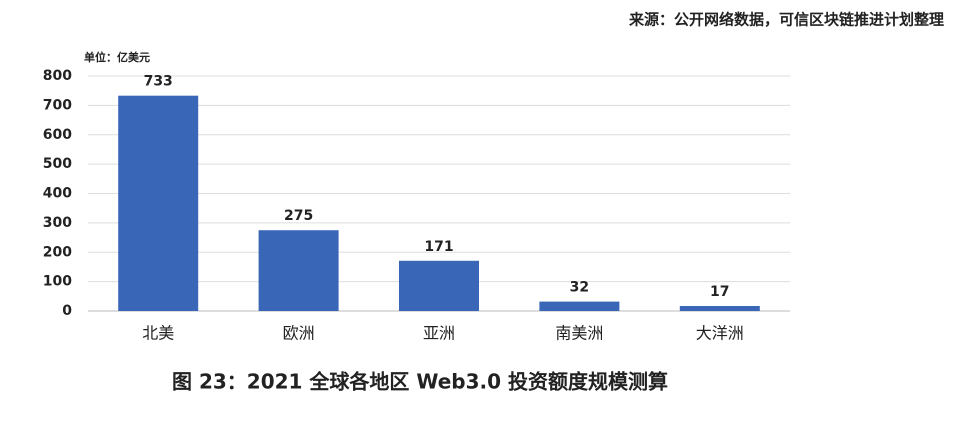 The width and height of the screenshot is (954, 424). I want to click on value-label: 32, so click(579, 288).